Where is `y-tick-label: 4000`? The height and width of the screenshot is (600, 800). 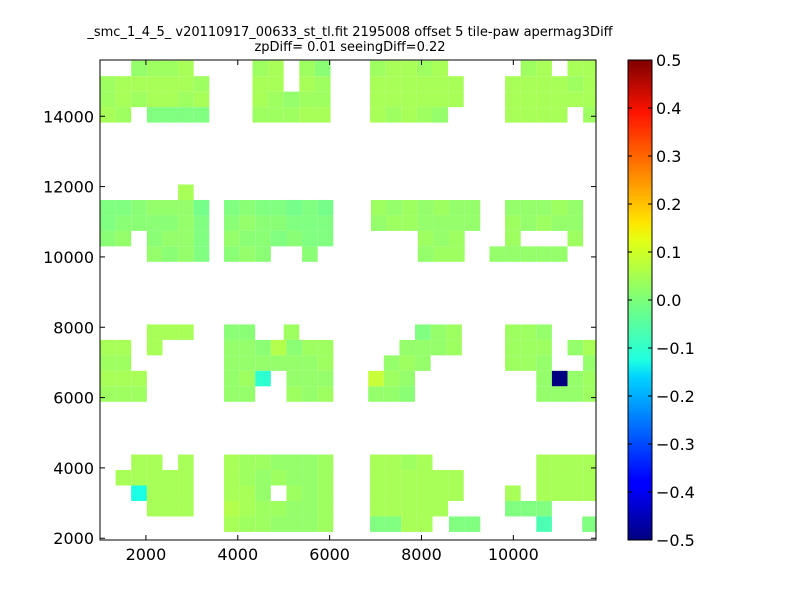
y-tick-label: 4000 is located at coordinates (73, 468).